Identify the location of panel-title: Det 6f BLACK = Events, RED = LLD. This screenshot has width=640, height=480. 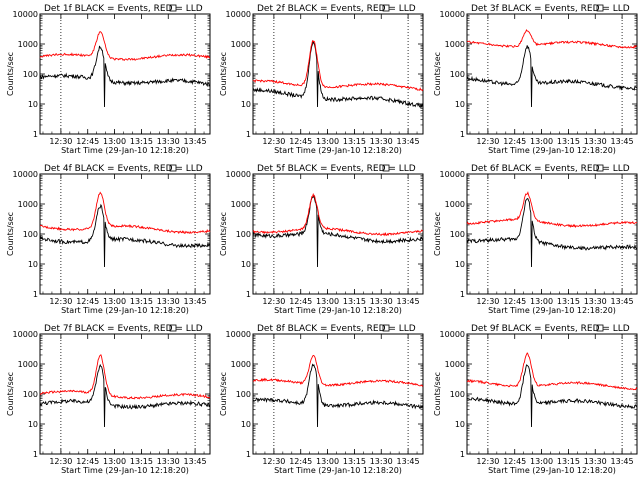
(550, 169).